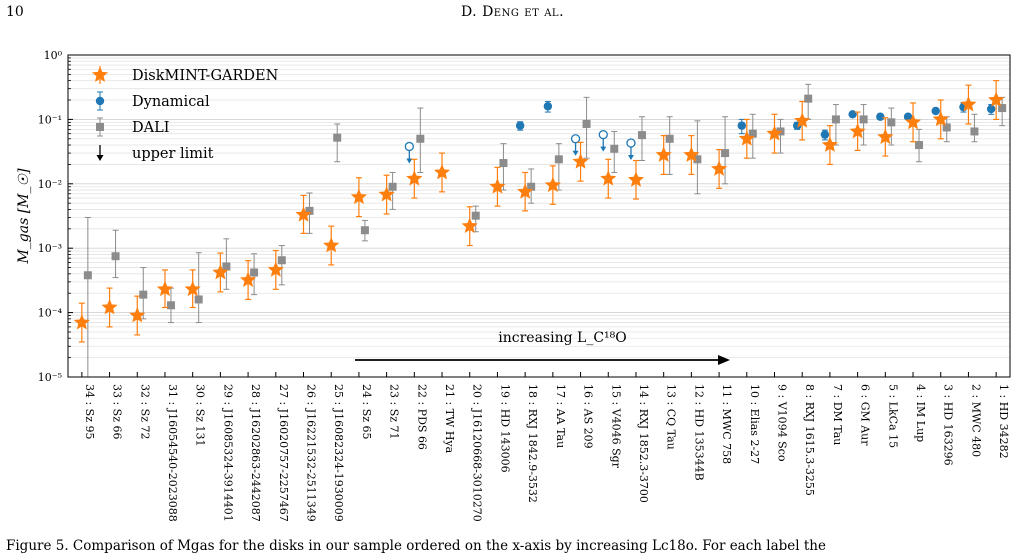 The image size is (1025, 560). What do you see at coordinates (948, 425) in the screenshot?
I see `x-tick-label: 3 : HD 163296` at bounding box center [948, 425].